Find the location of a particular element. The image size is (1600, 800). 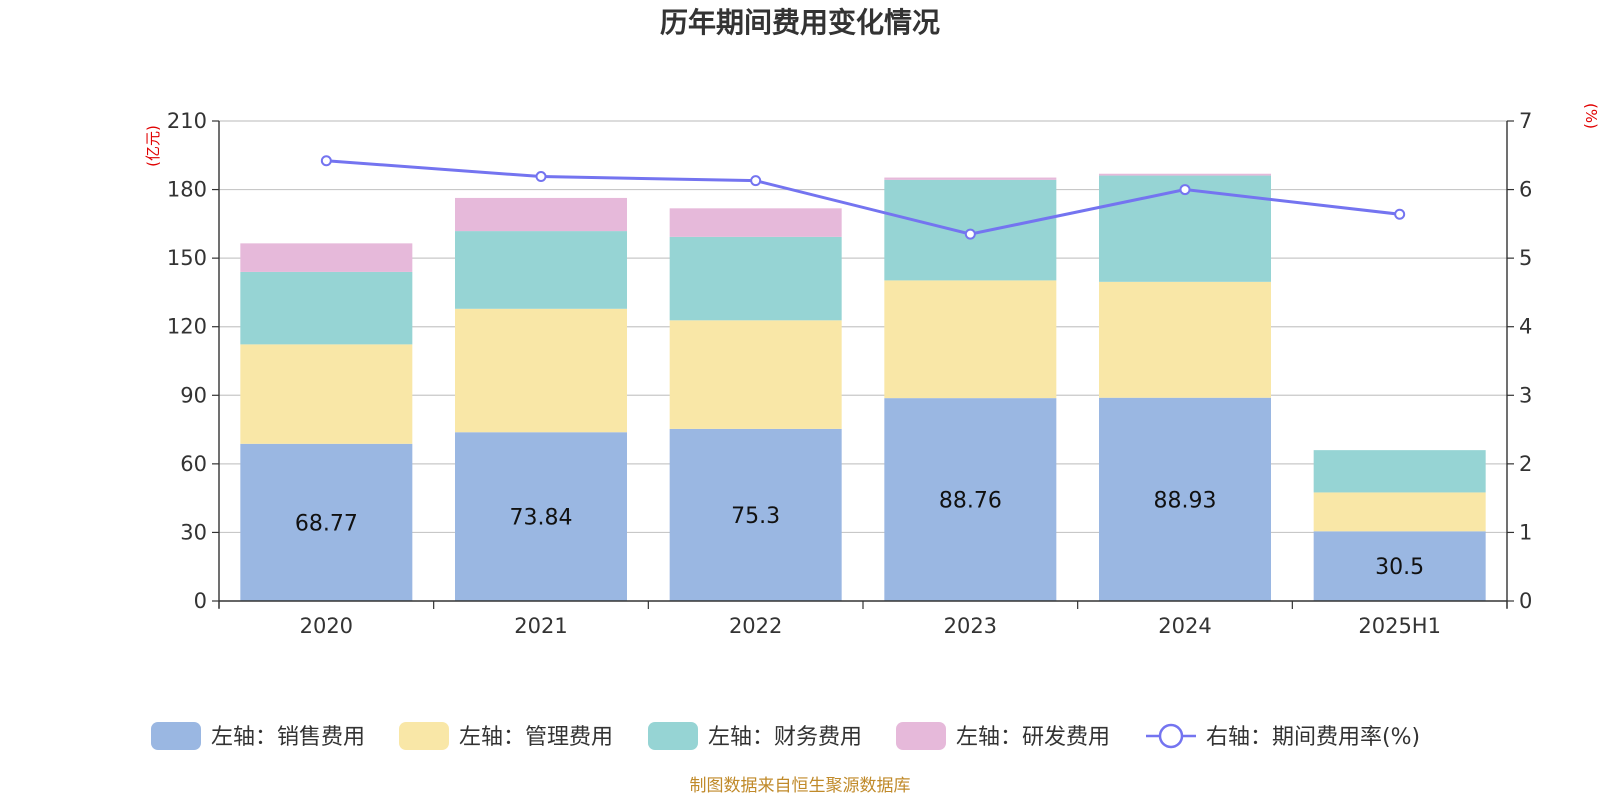

bar-data-label: 88.93 is located at coordinates (1185, 500).